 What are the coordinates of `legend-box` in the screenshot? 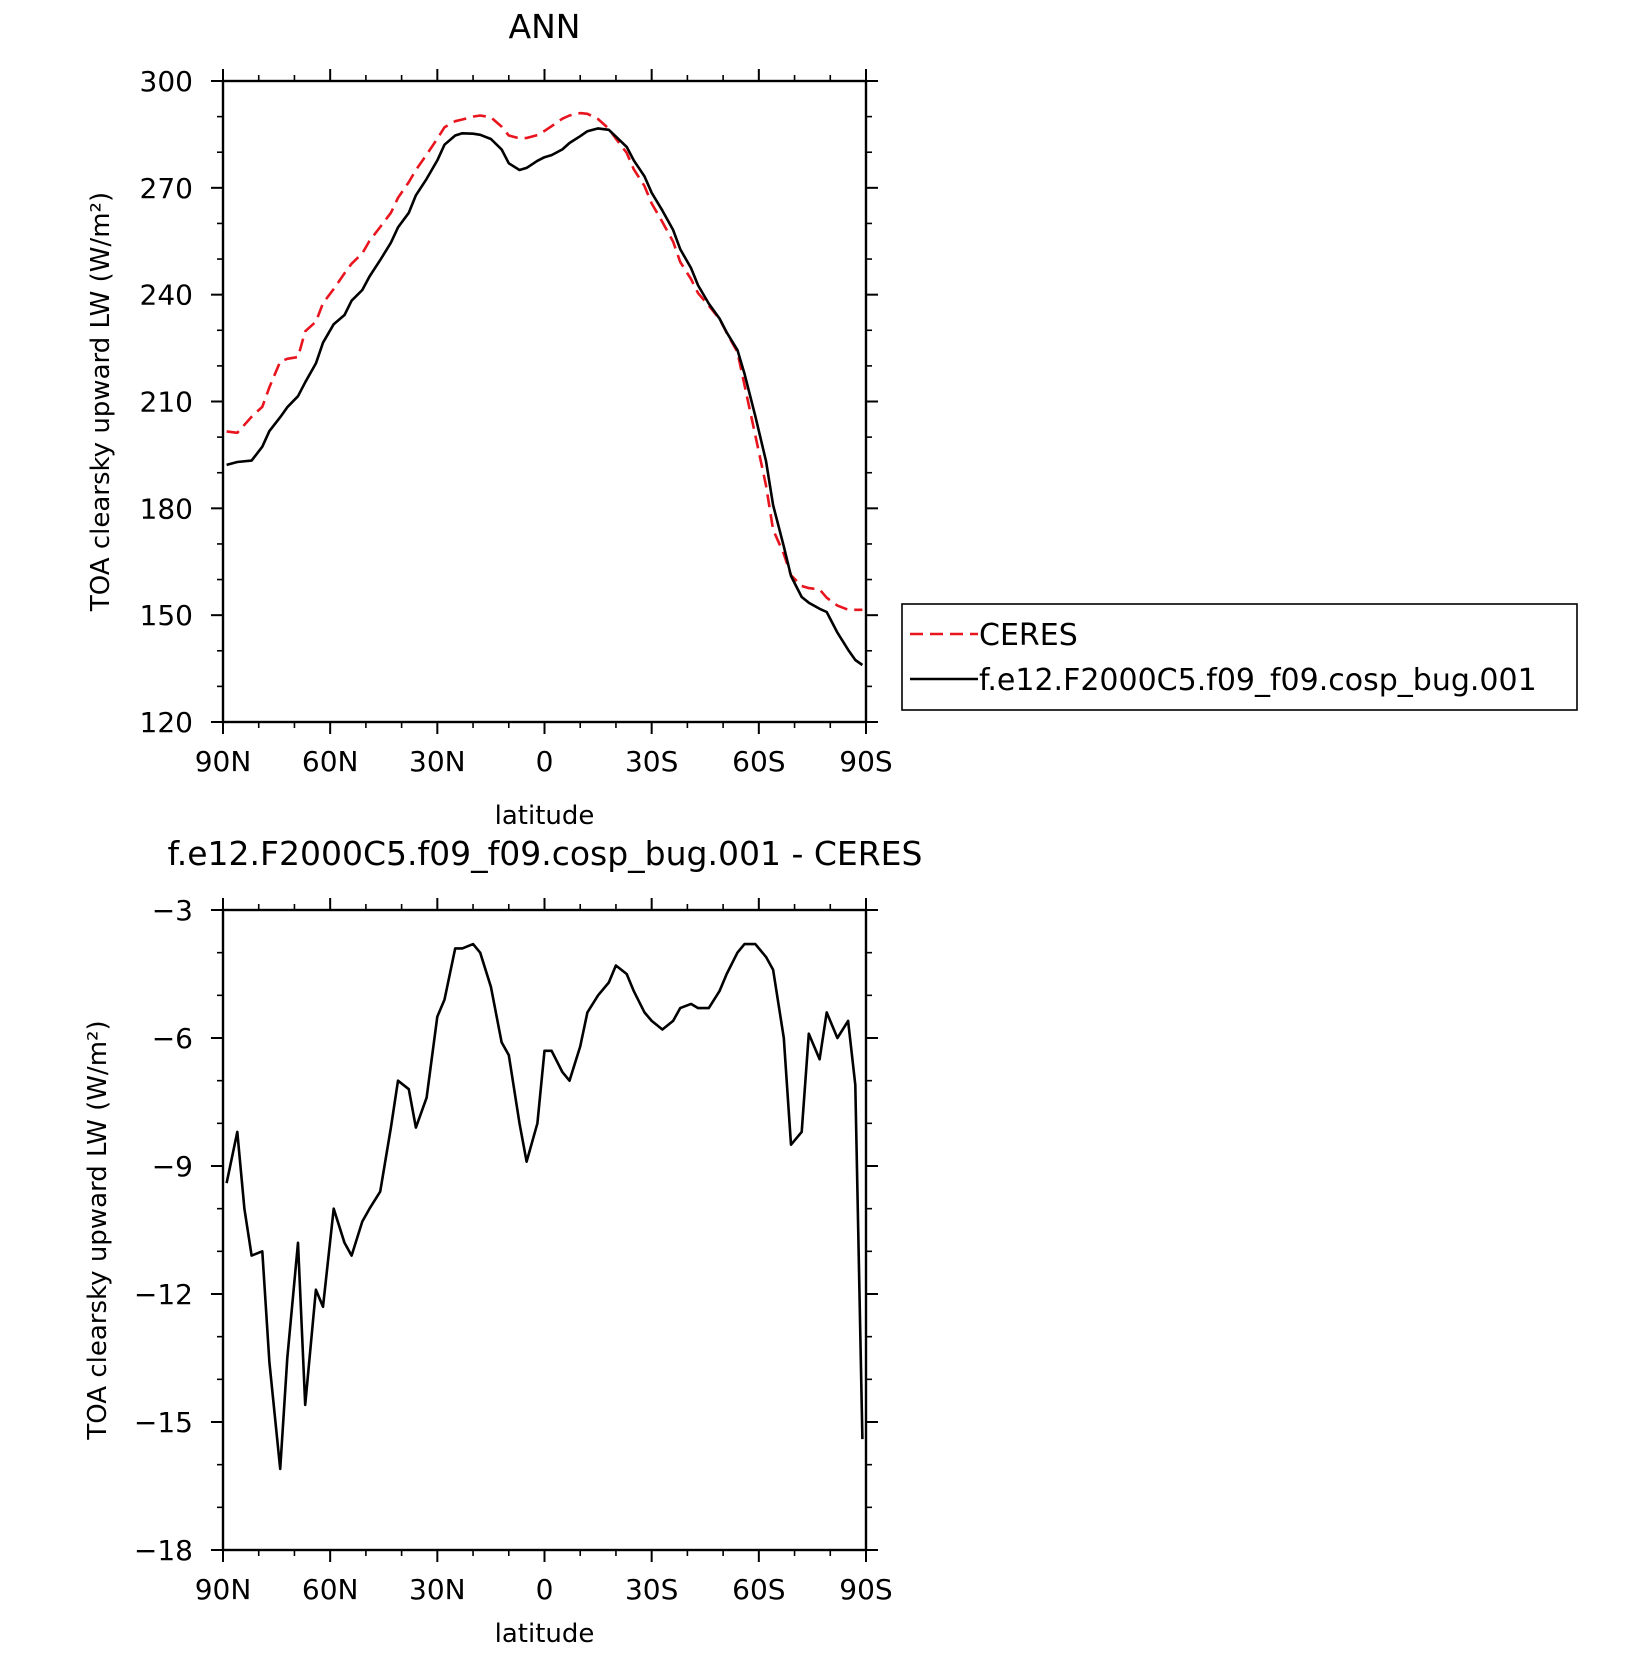 It's located at (1239, 657).